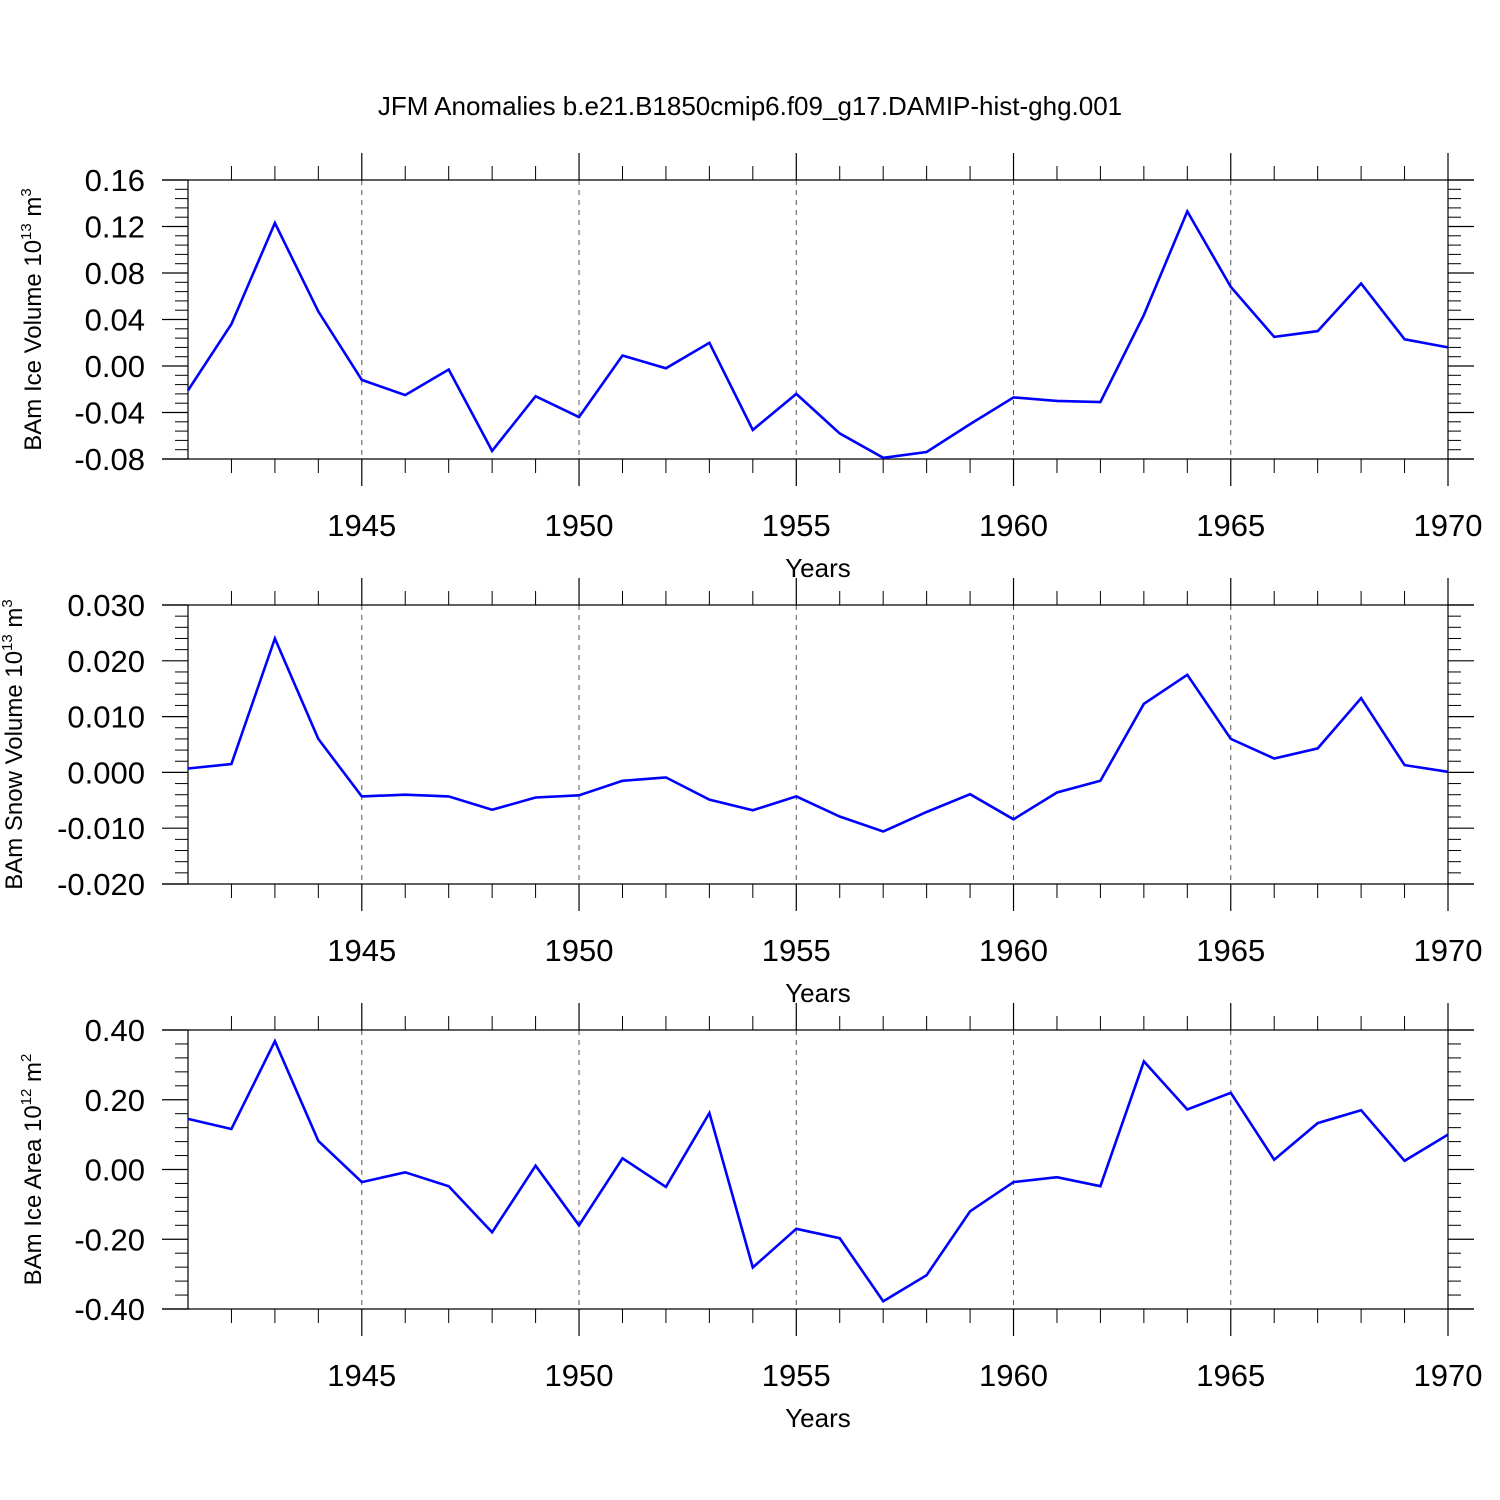  What do you see at coordinates (32, 1170) in the screenshot?
I see `y-axis-label: BAm Ice Area 1012 m2` at bounding box center [32, 1170].